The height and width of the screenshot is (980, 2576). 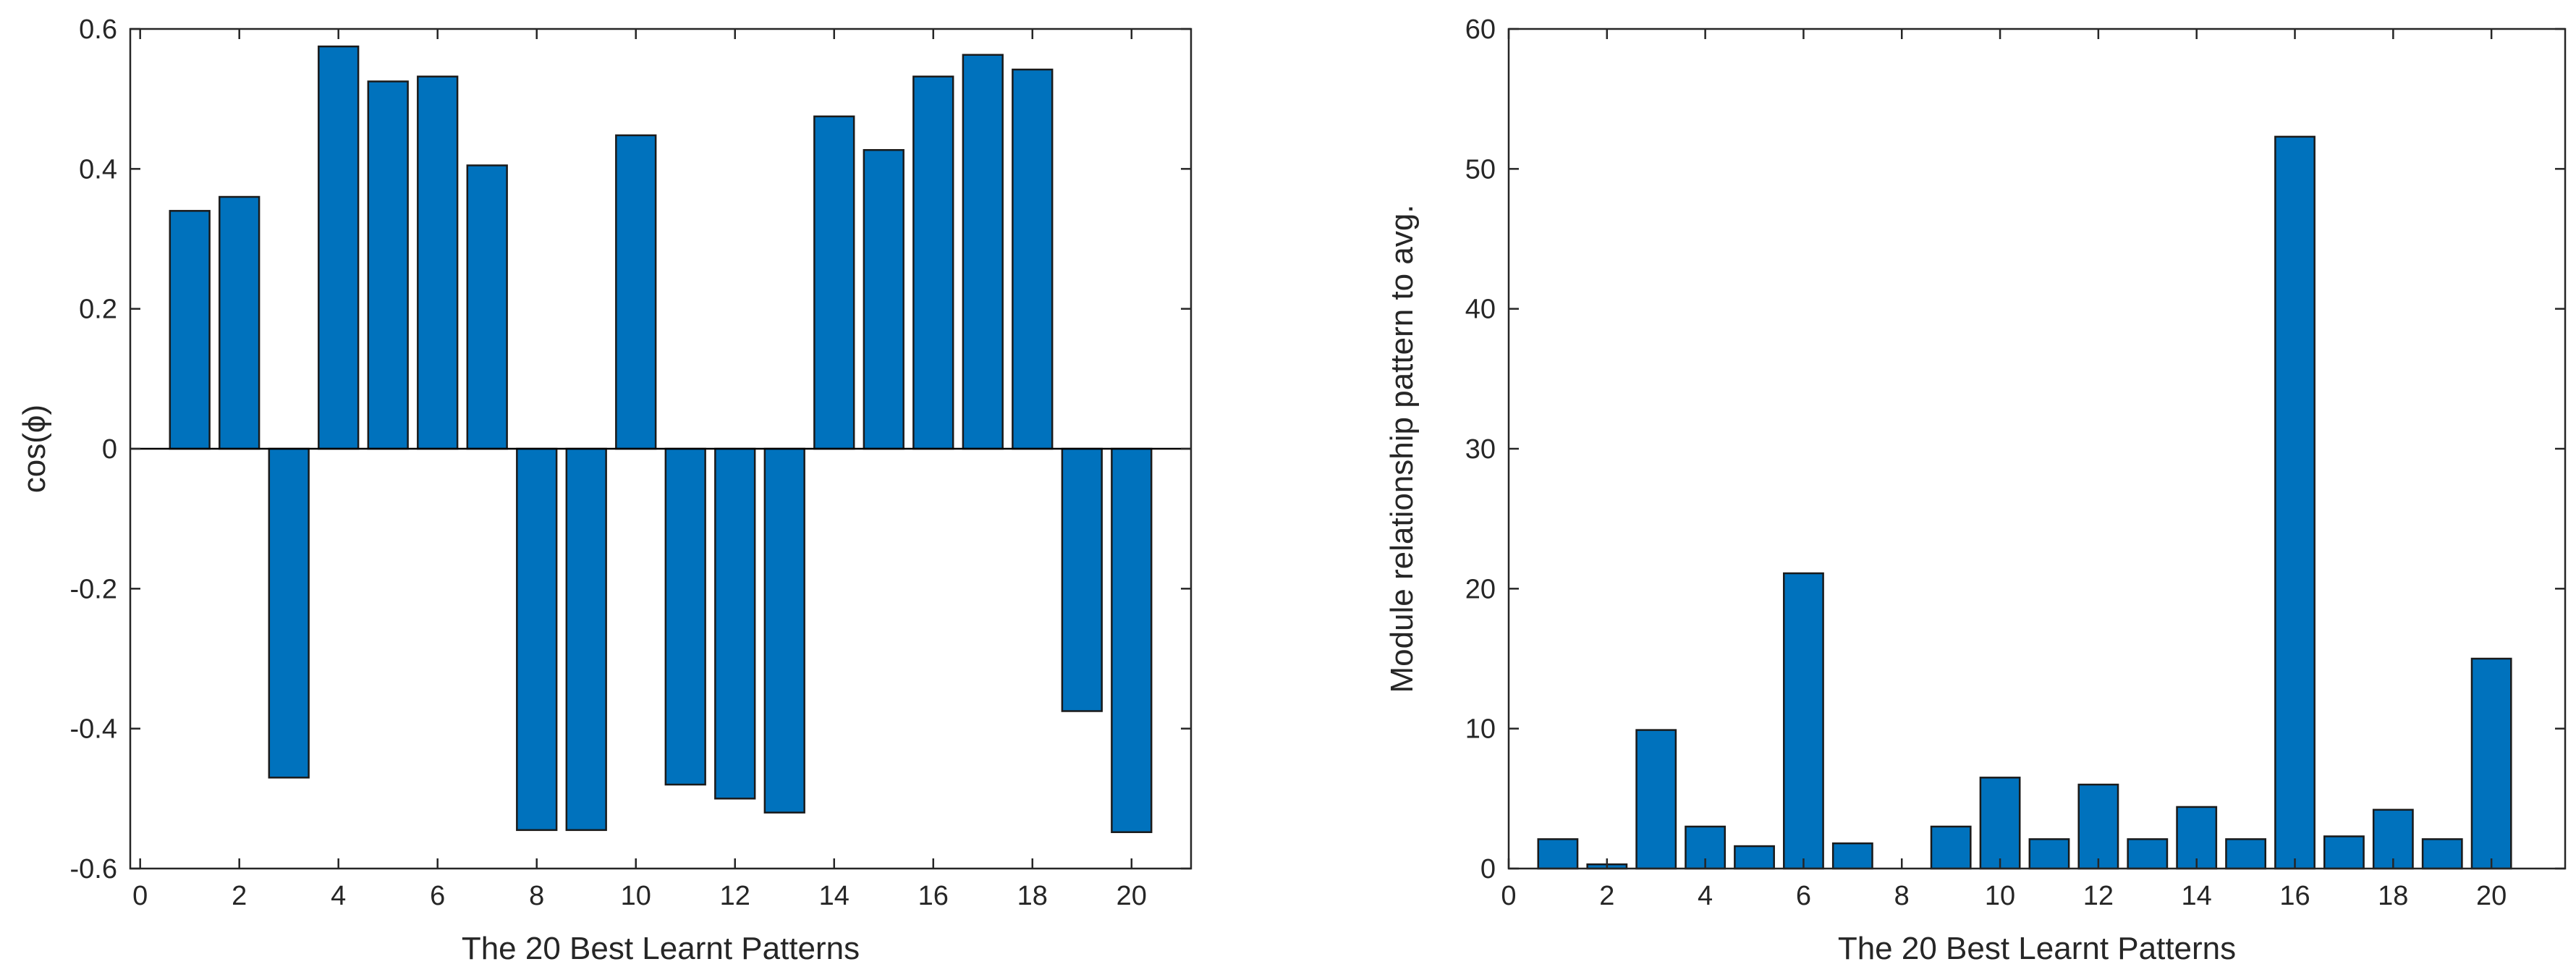 What do you see at coordinates (661, 948) in the screenshot?
I see `left-x-axis-label: The 20 Best Learnt Patterns` at bounding box center [661, 948].